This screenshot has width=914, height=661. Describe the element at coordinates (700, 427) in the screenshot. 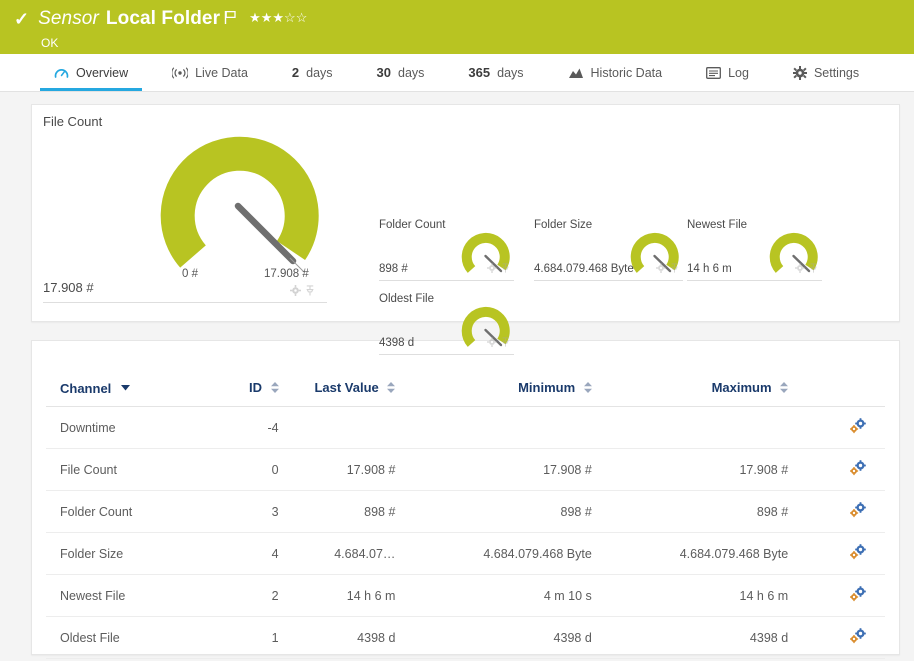

I see `cell-maximum` at that location.